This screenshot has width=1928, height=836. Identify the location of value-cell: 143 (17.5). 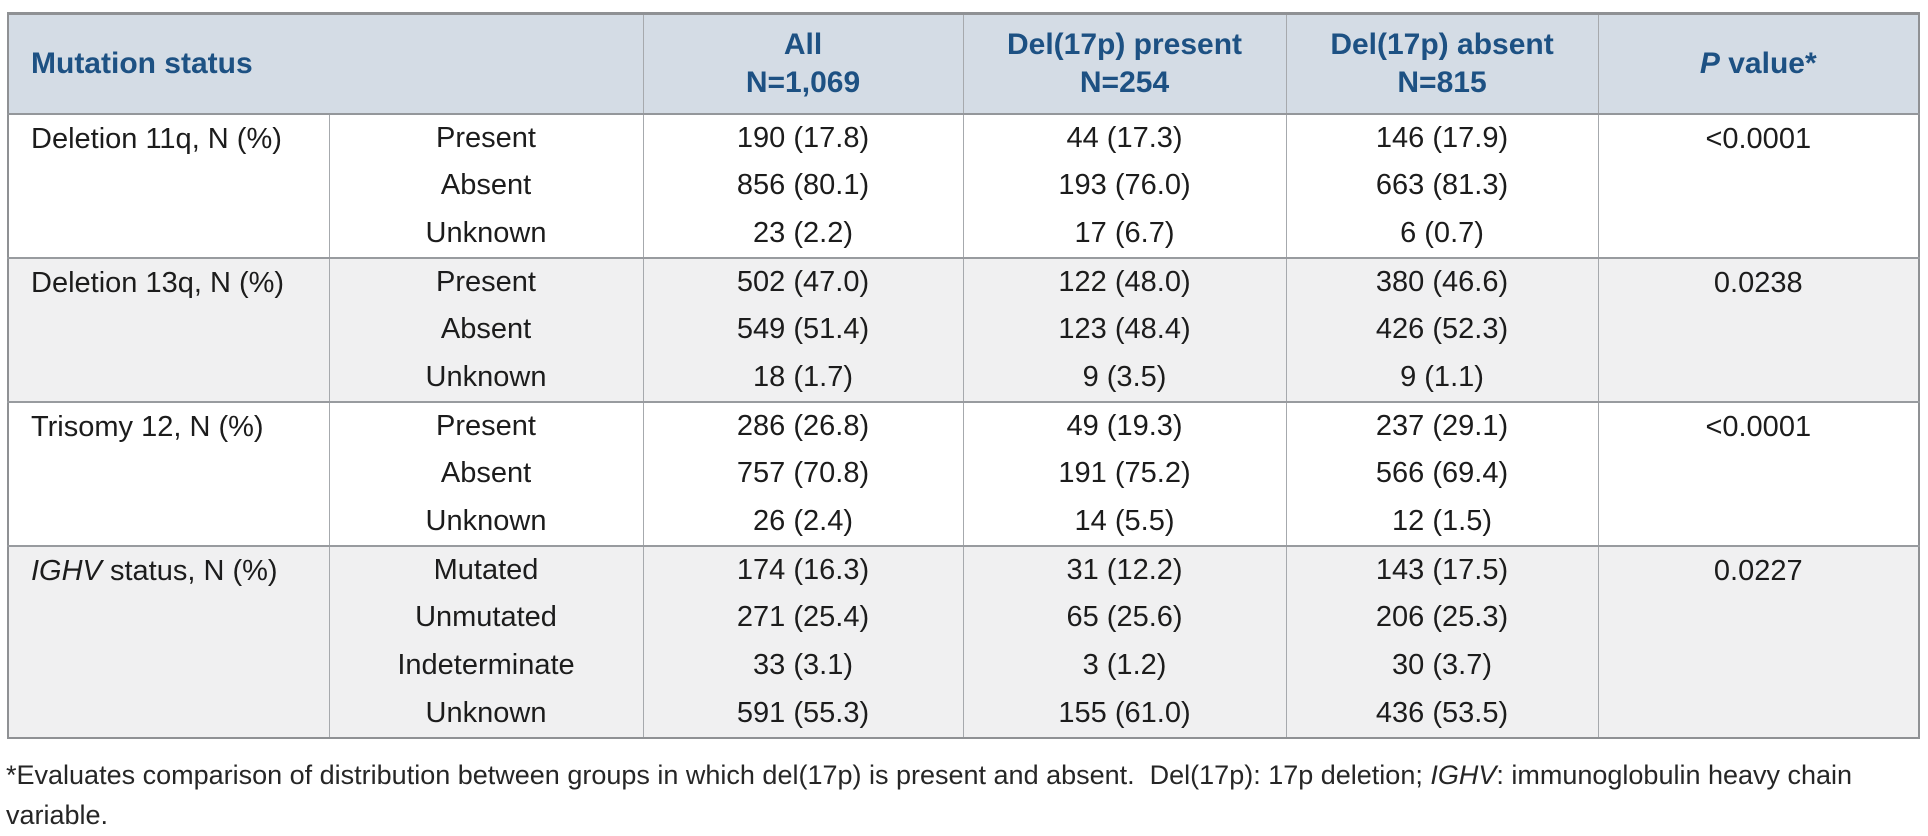
(1442, 569).